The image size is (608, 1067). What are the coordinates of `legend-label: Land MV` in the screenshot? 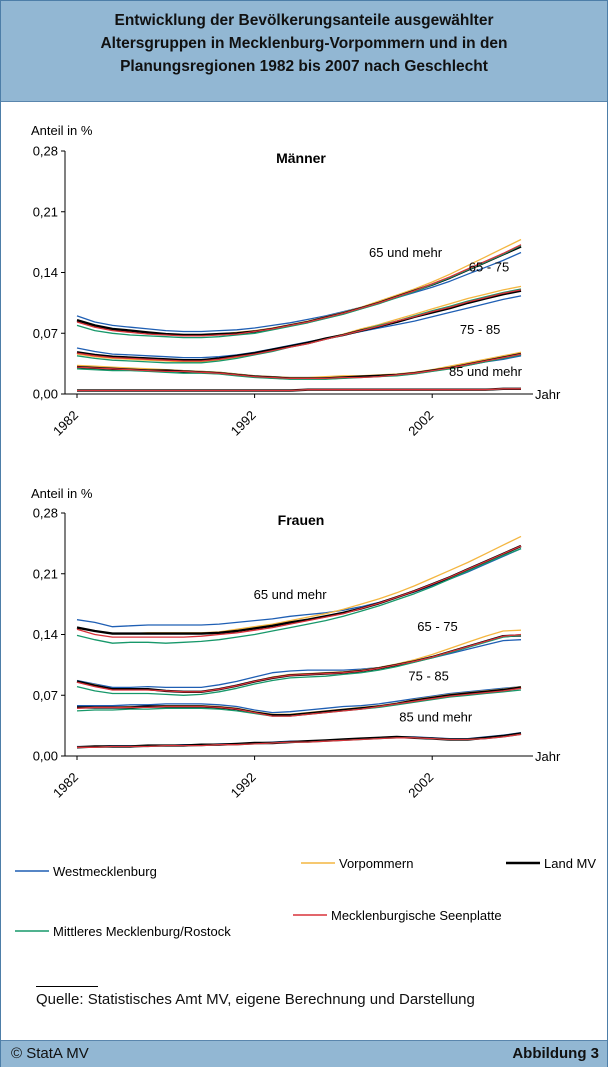 It's located at (570, 863).